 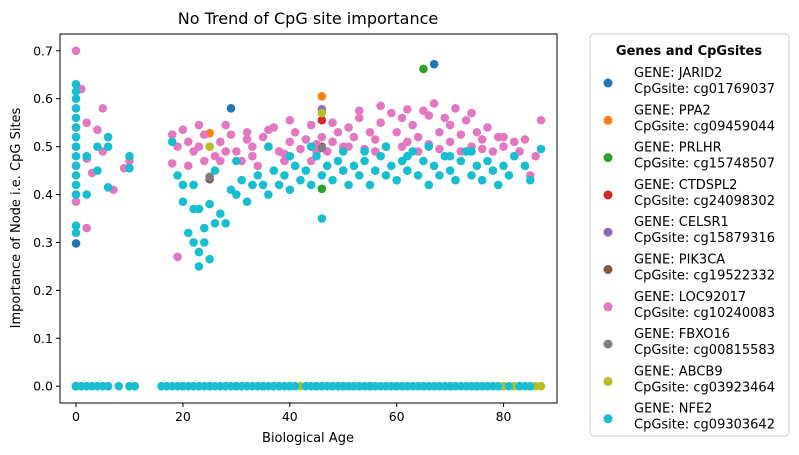 What do you see at coordinates (504, 416) in the screenshot?
I see `x-tick-label: 80` at bounding box center [504, 416].